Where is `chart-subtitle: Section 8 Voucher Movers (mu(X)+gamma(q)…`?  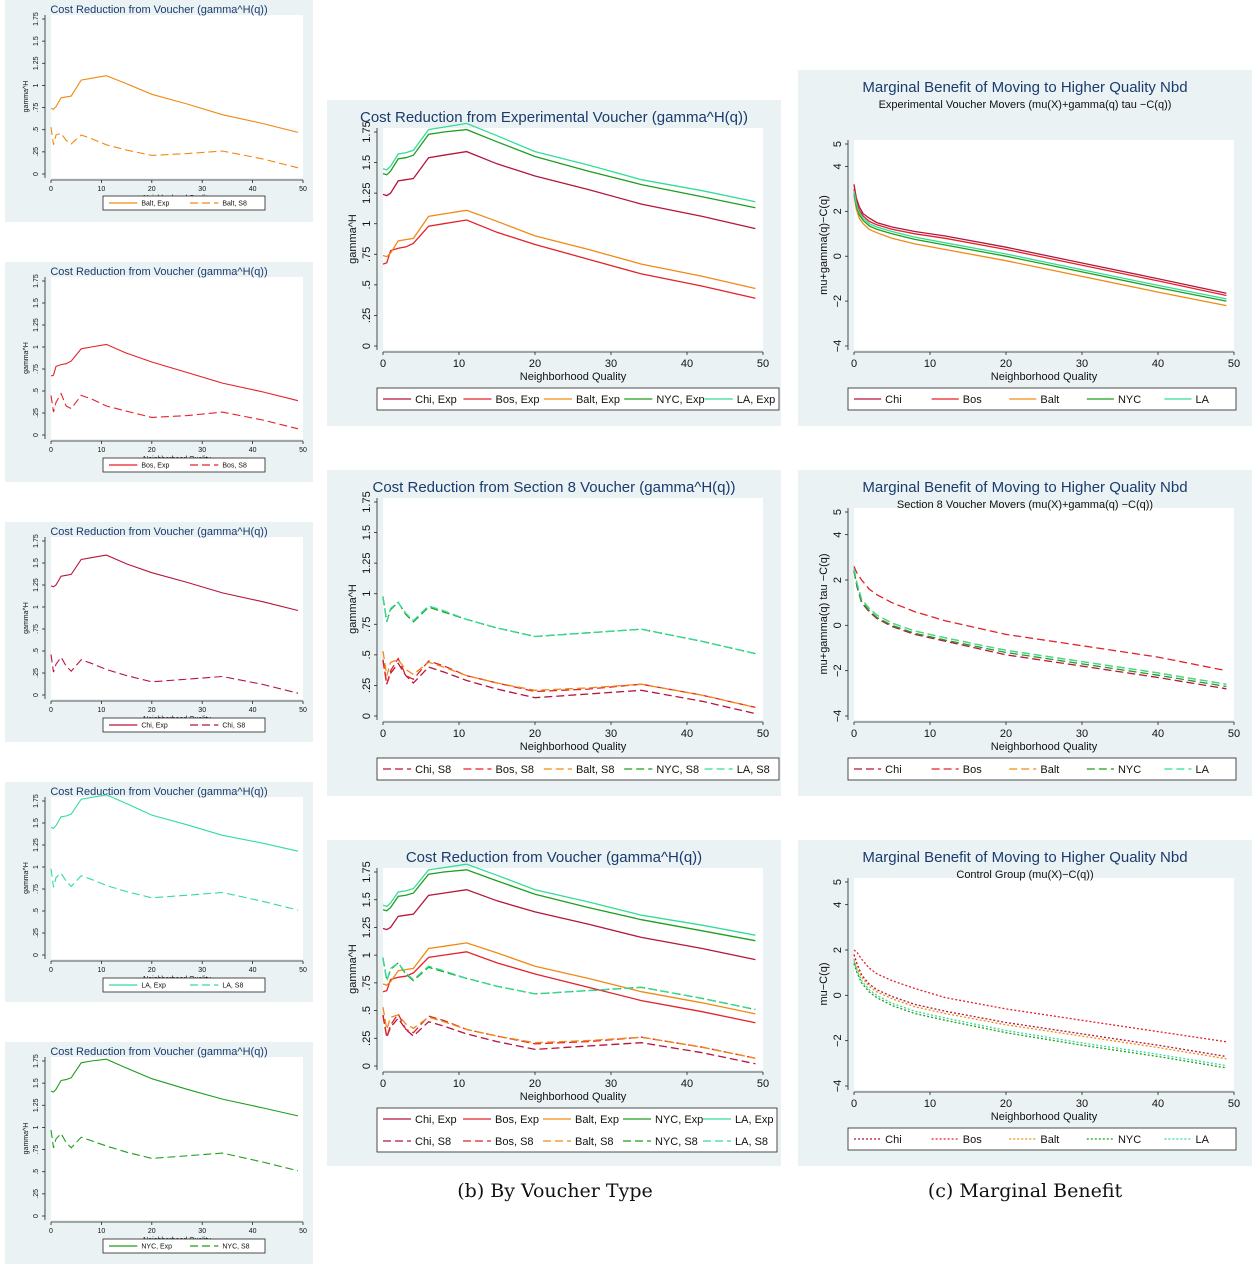
chart-subtitle: Section 8 Voucher Movers (mu(X)+gamma(q)… is located at coordinates (1025, 505).